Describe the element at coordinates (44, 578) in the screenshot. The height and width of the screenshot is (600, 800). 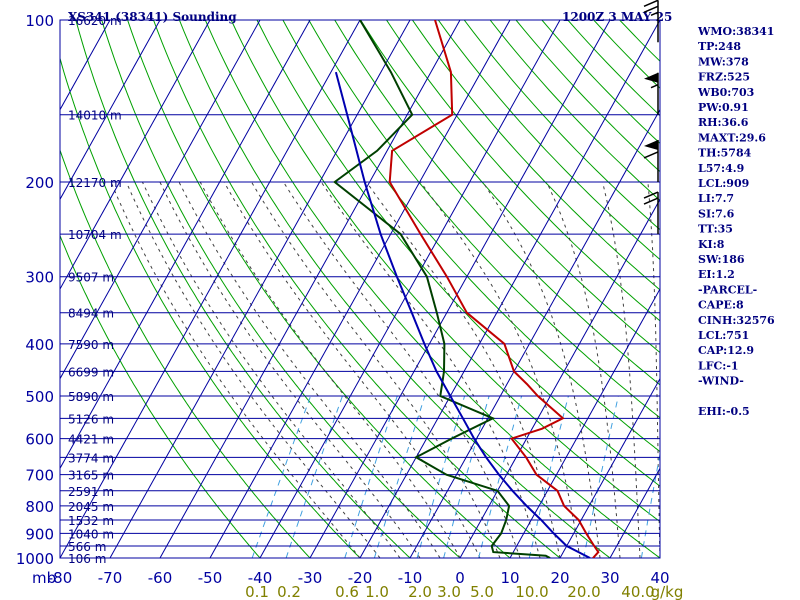
I see `pressure-unit-label: mb` at that location.